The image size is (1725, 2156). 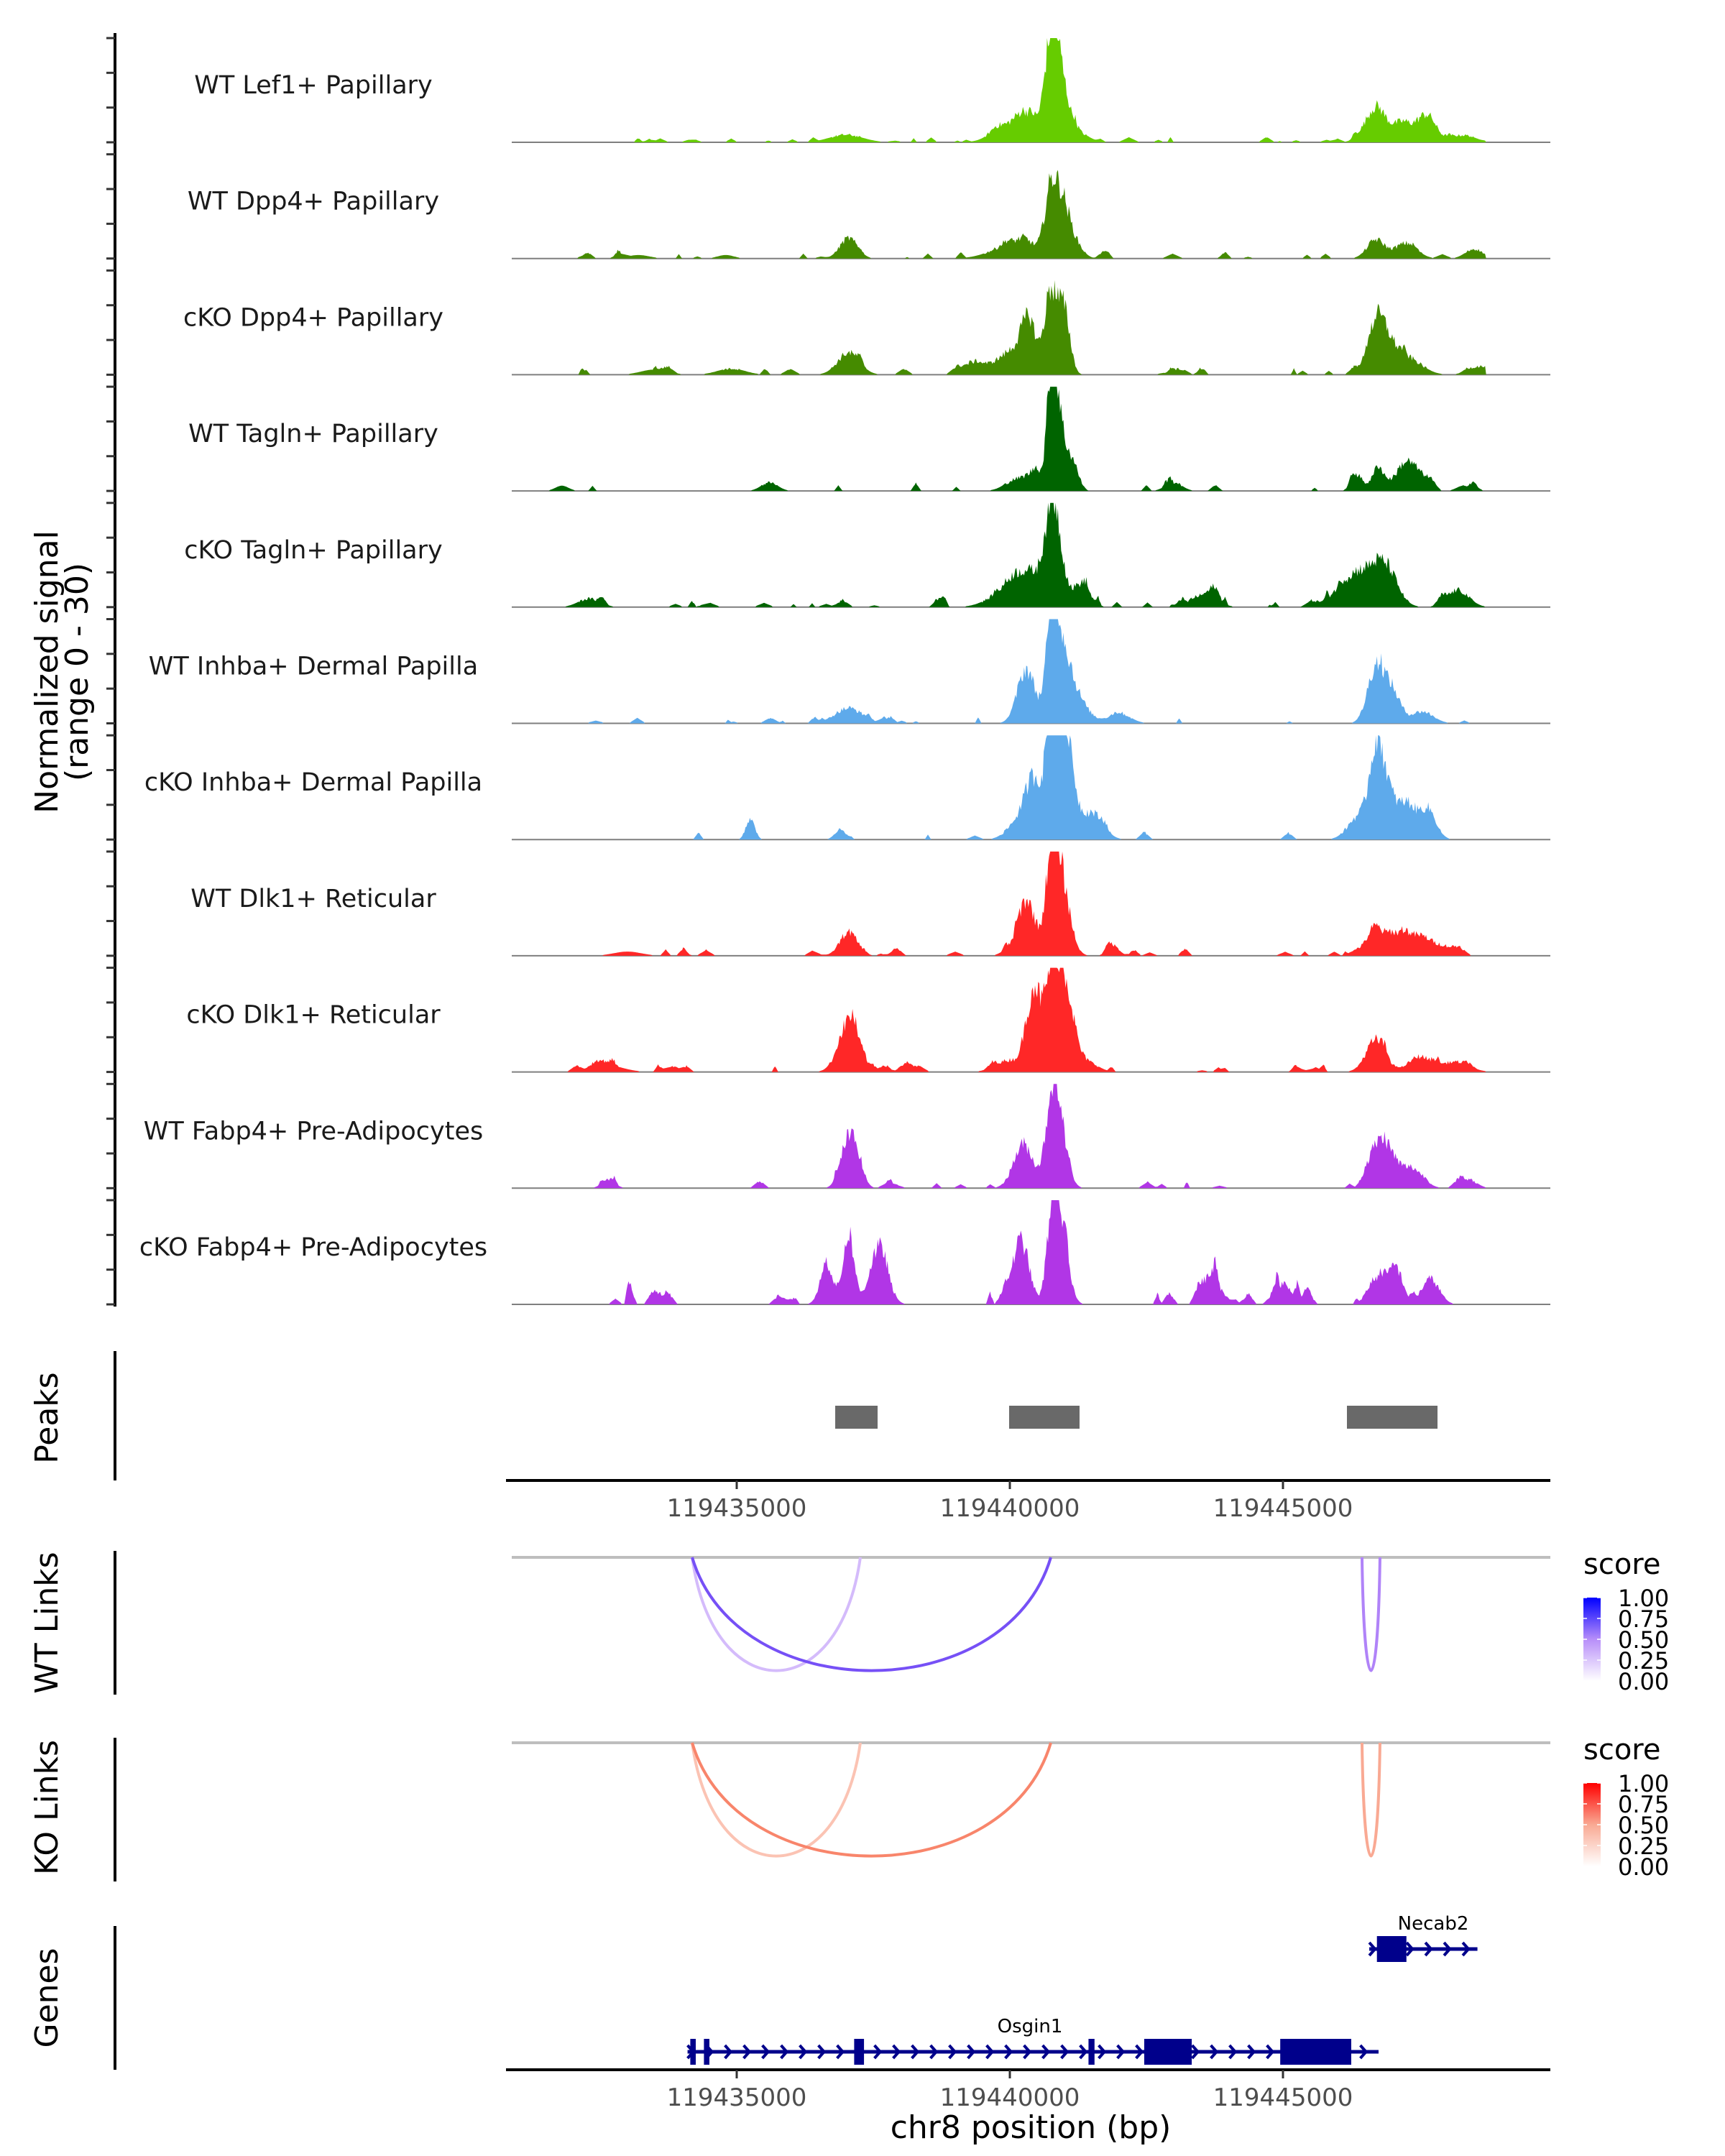 I want to click on legend-title: score, so click(x=1621, y=1565).